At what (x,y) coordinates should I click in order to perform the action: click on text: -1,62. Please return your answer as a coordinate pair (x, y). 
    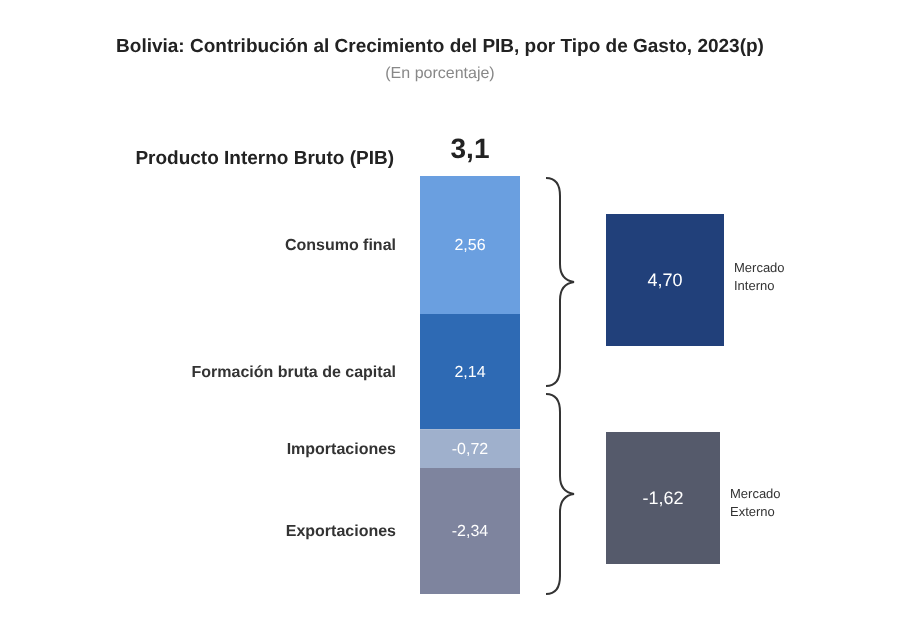
    Looking at the image, I should click on (663, 498).